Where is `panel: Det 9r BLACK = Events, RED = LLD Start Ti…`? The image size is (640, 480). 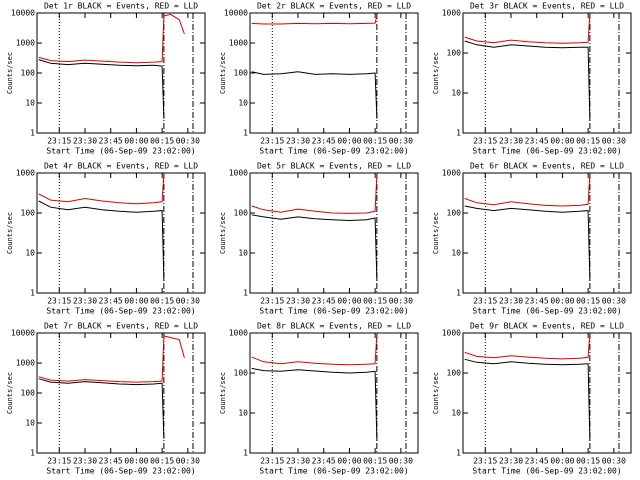
panel: Det 9r BLACK = Events, RED = LLD Start Ti… is located at coordinates (532, 399).